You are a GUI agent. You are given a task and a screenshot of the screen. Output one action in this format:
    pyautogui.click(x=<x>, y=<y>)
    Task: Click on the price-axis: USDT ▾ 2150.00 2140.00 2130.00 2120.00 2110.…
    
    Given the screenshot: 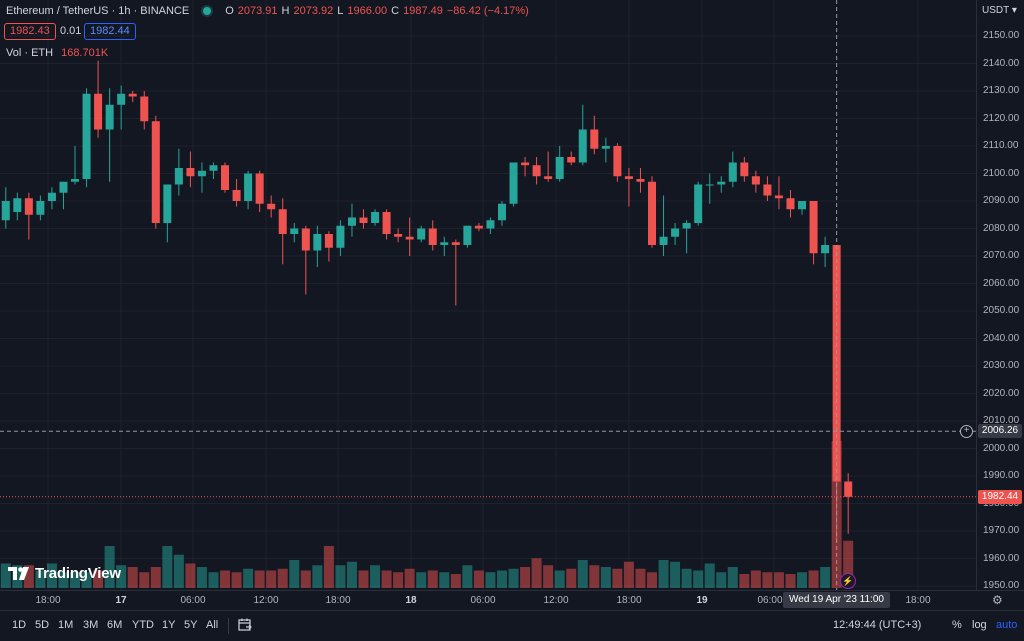 What is the action you would take?
    pyautogui.click(x=1000, y=295)
    